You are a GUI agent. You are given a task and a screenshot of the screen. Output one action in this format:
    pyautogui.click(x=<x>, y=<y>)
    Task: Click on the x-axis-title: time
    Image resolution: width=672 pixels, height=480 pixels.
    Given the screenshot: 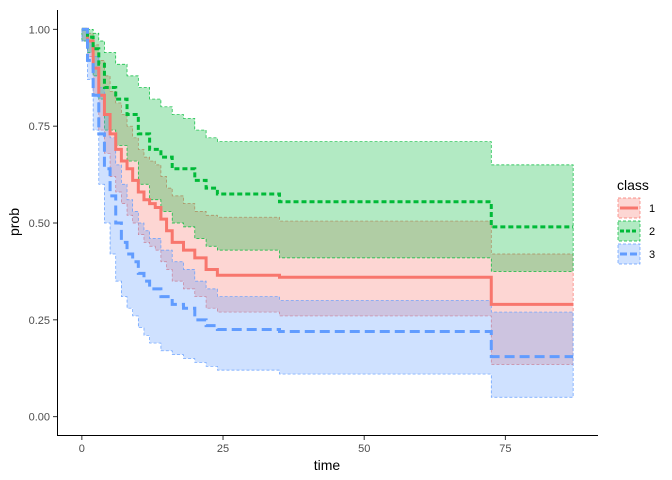 What is the action you would take?
    pyautogui.click(x=327, y=465)
    